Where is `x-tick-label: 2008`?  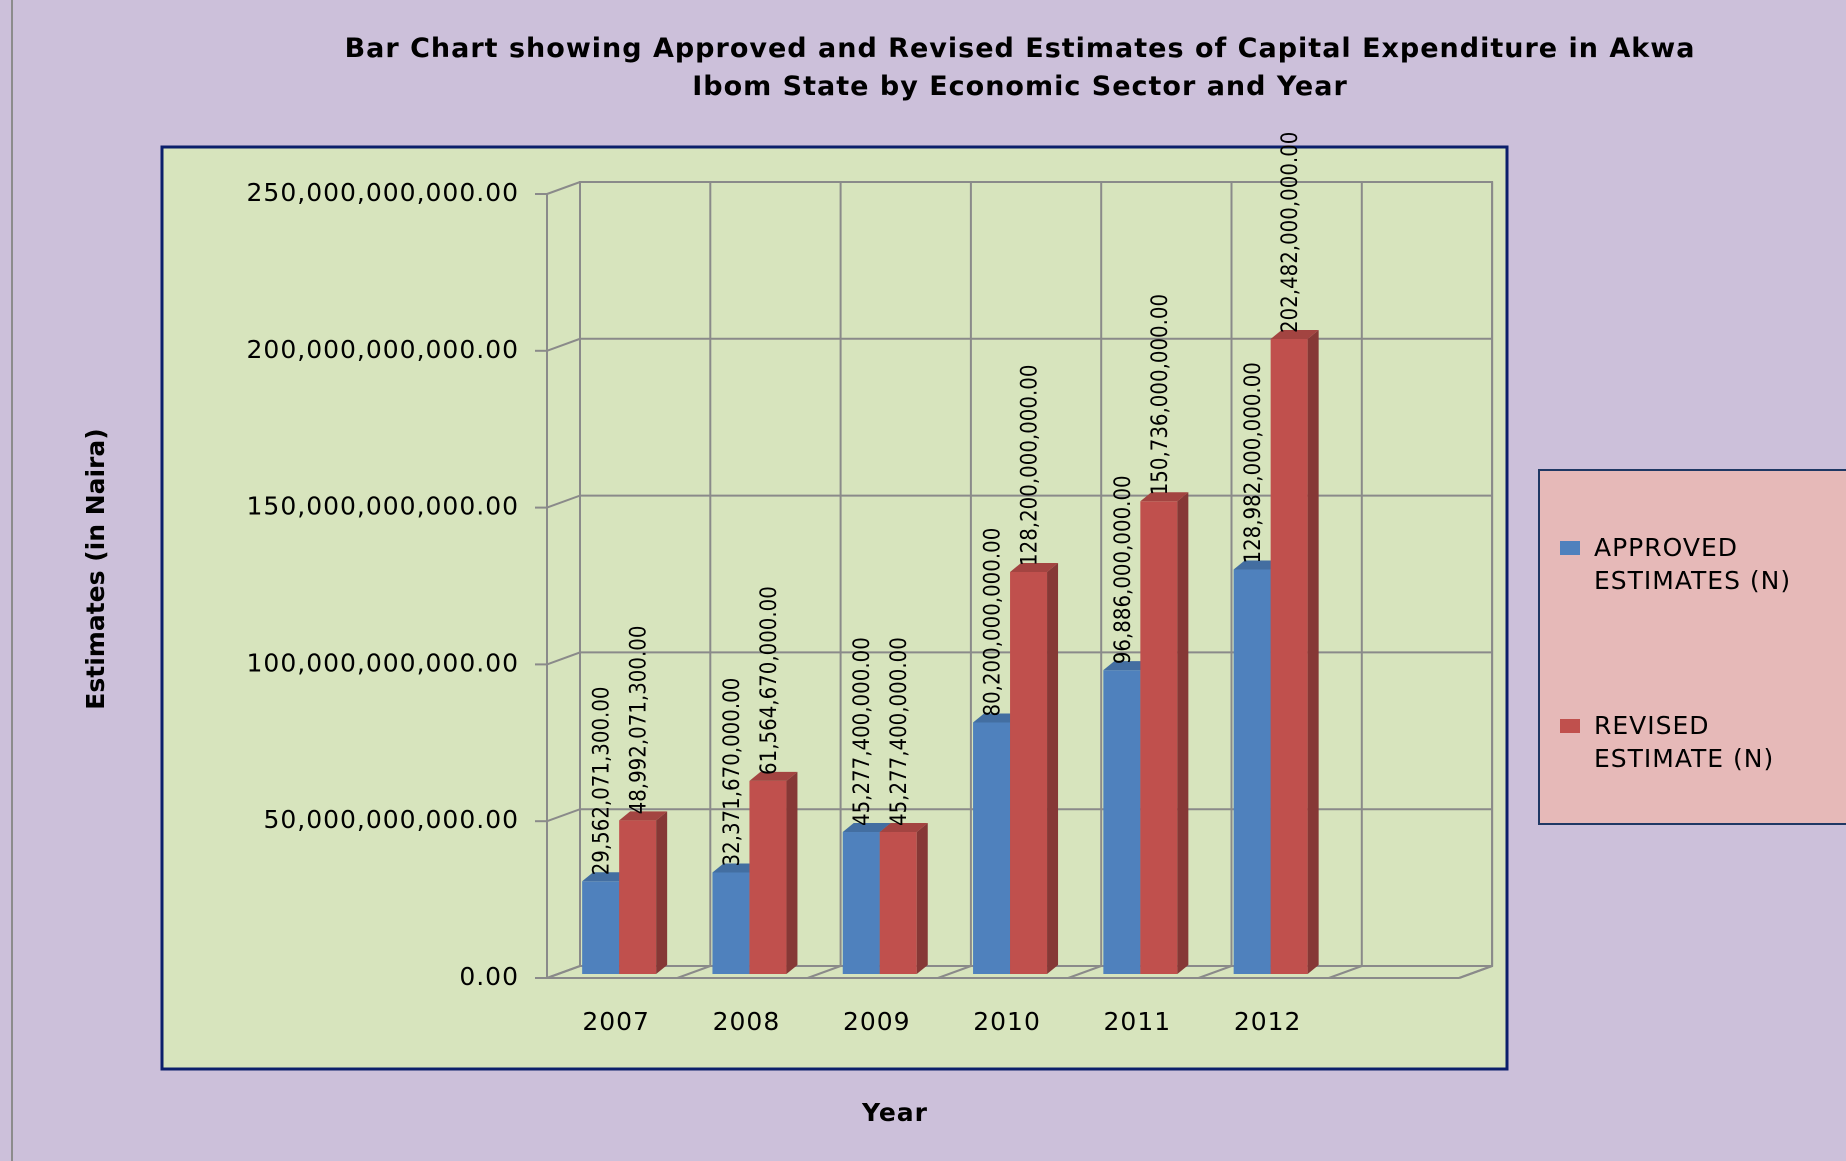
x-tick-label: 2008 is located at coordinates (747, 1021).